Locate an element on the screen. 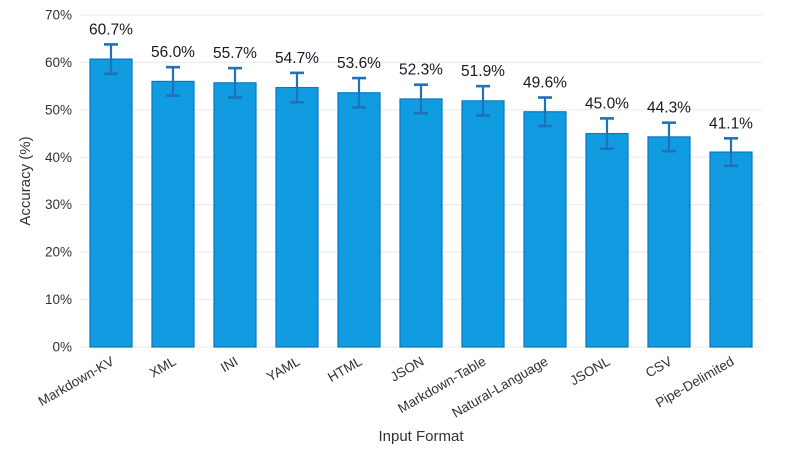 Image resolution: width=794 pixels, height=456 pixels. x-tick-label: Markdown-KV is located at coordinates (76, 381).